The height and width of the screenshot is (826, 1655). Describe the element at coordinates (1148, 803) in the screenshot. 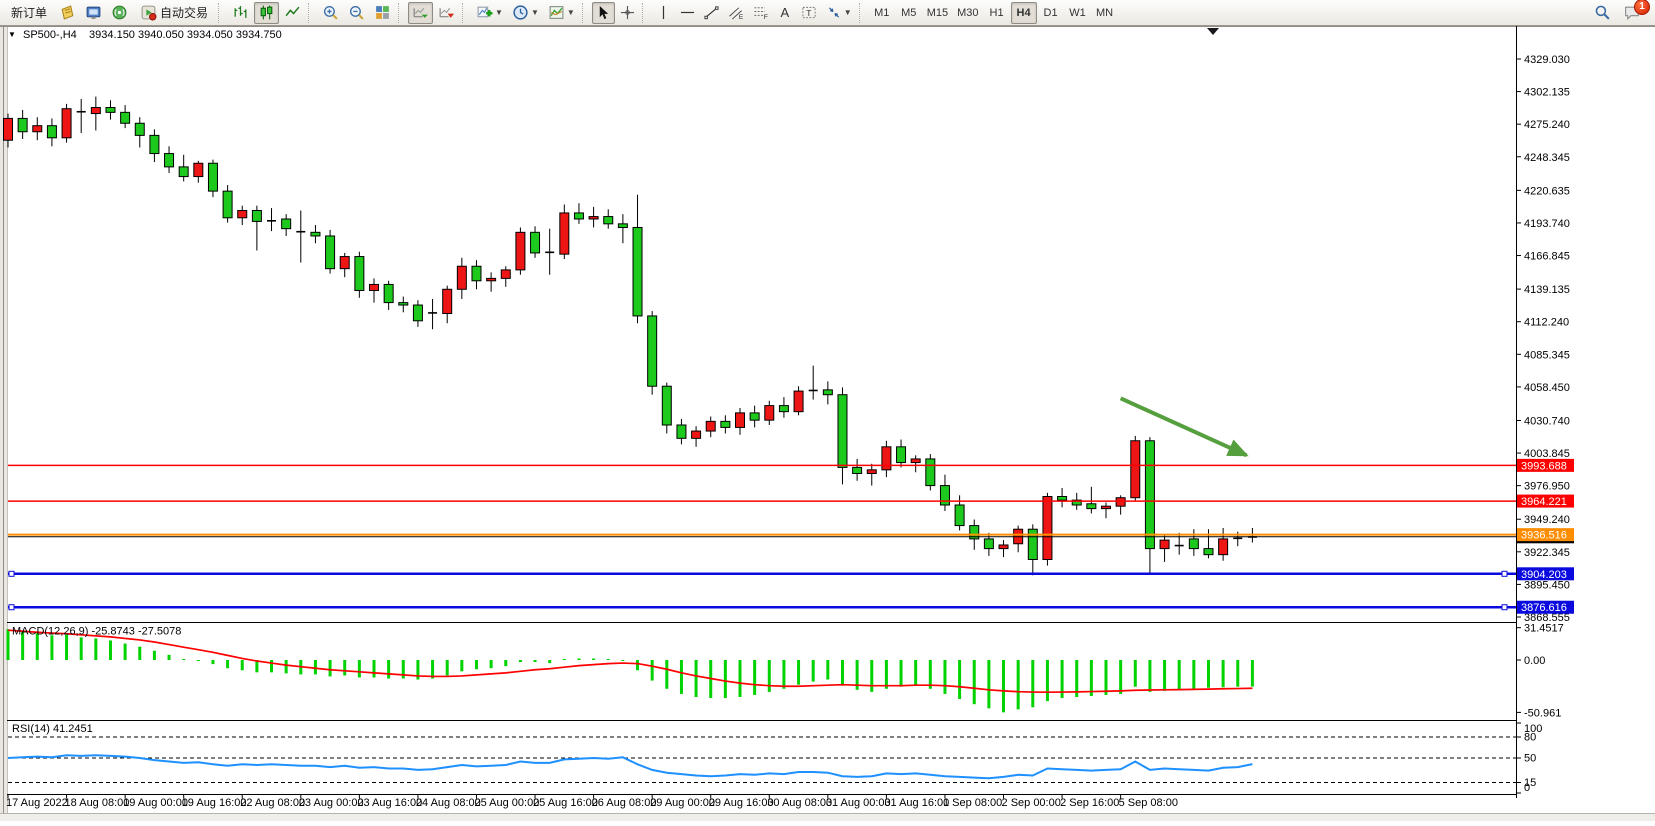

I see `time-tick-label: 5 Sep 08:00` at that location.